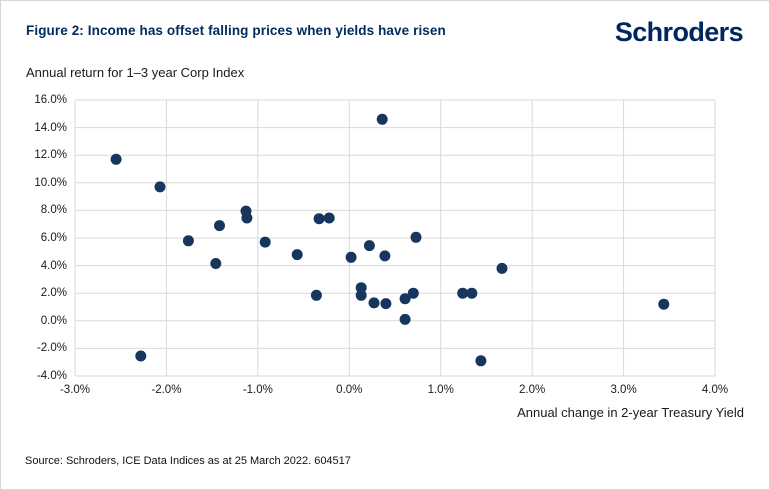 The width and height of the screenshot is (770, 490). What do you see at coordinates (135, 72) in the screenshot?
I see `chart-subtitle-y-axis-label: Annual return for 1–3 year Corp Index` at bounding box center [135, 72].